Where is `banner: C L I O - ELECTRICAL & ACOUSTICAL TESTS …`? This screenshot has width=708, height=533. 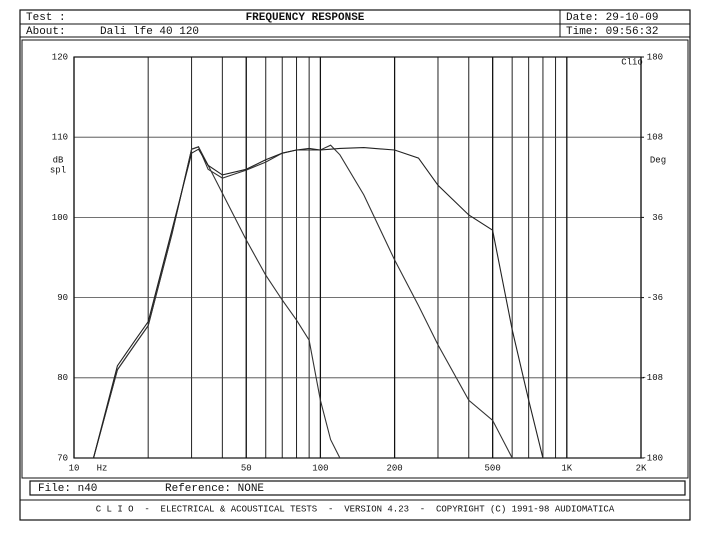
banner: C L I O - ELECTRICAL & ACOUSTICAL TESTS … is located at coordinates (355, 509).